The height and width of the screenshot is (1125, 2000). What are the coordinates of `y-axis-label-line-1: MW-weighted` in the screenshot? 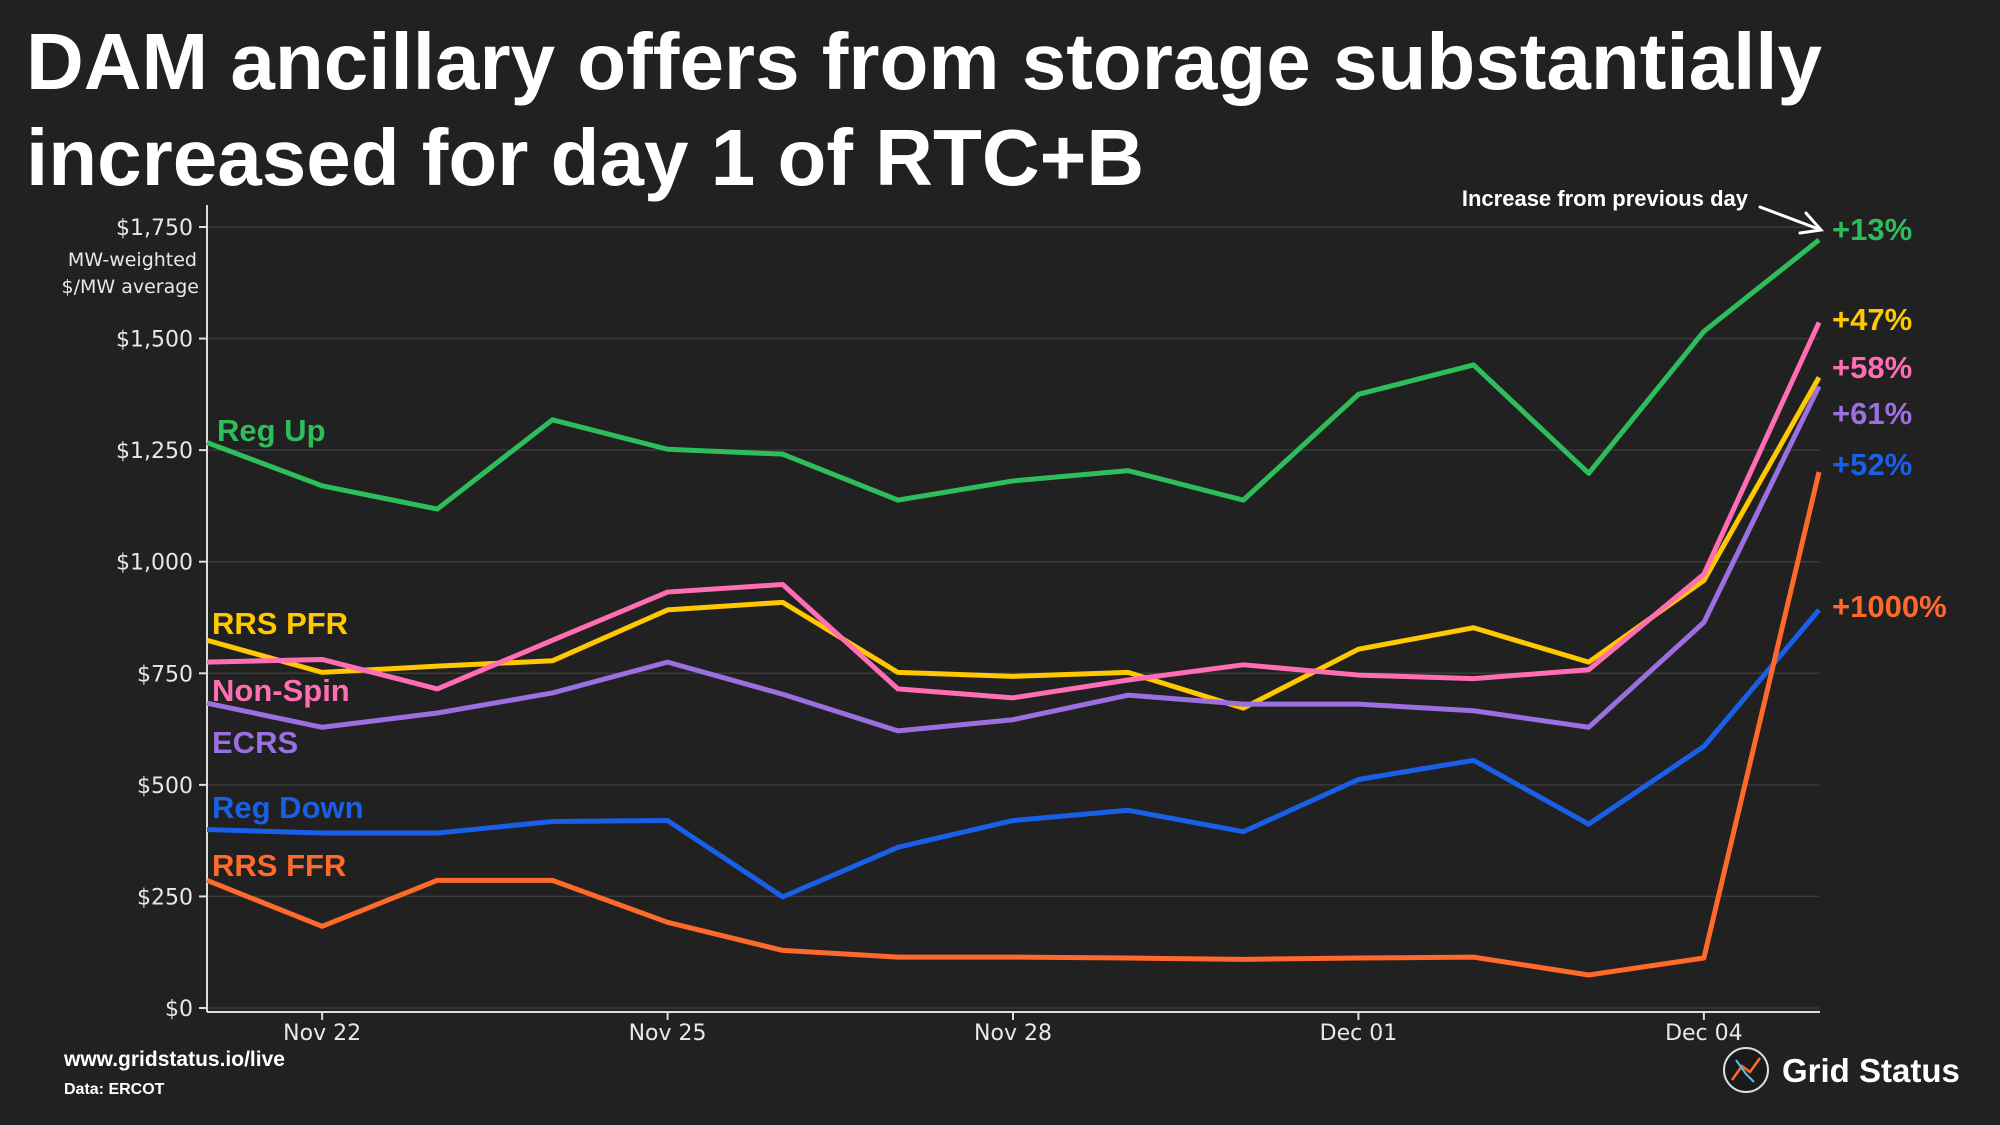 It's located at (132, 260).